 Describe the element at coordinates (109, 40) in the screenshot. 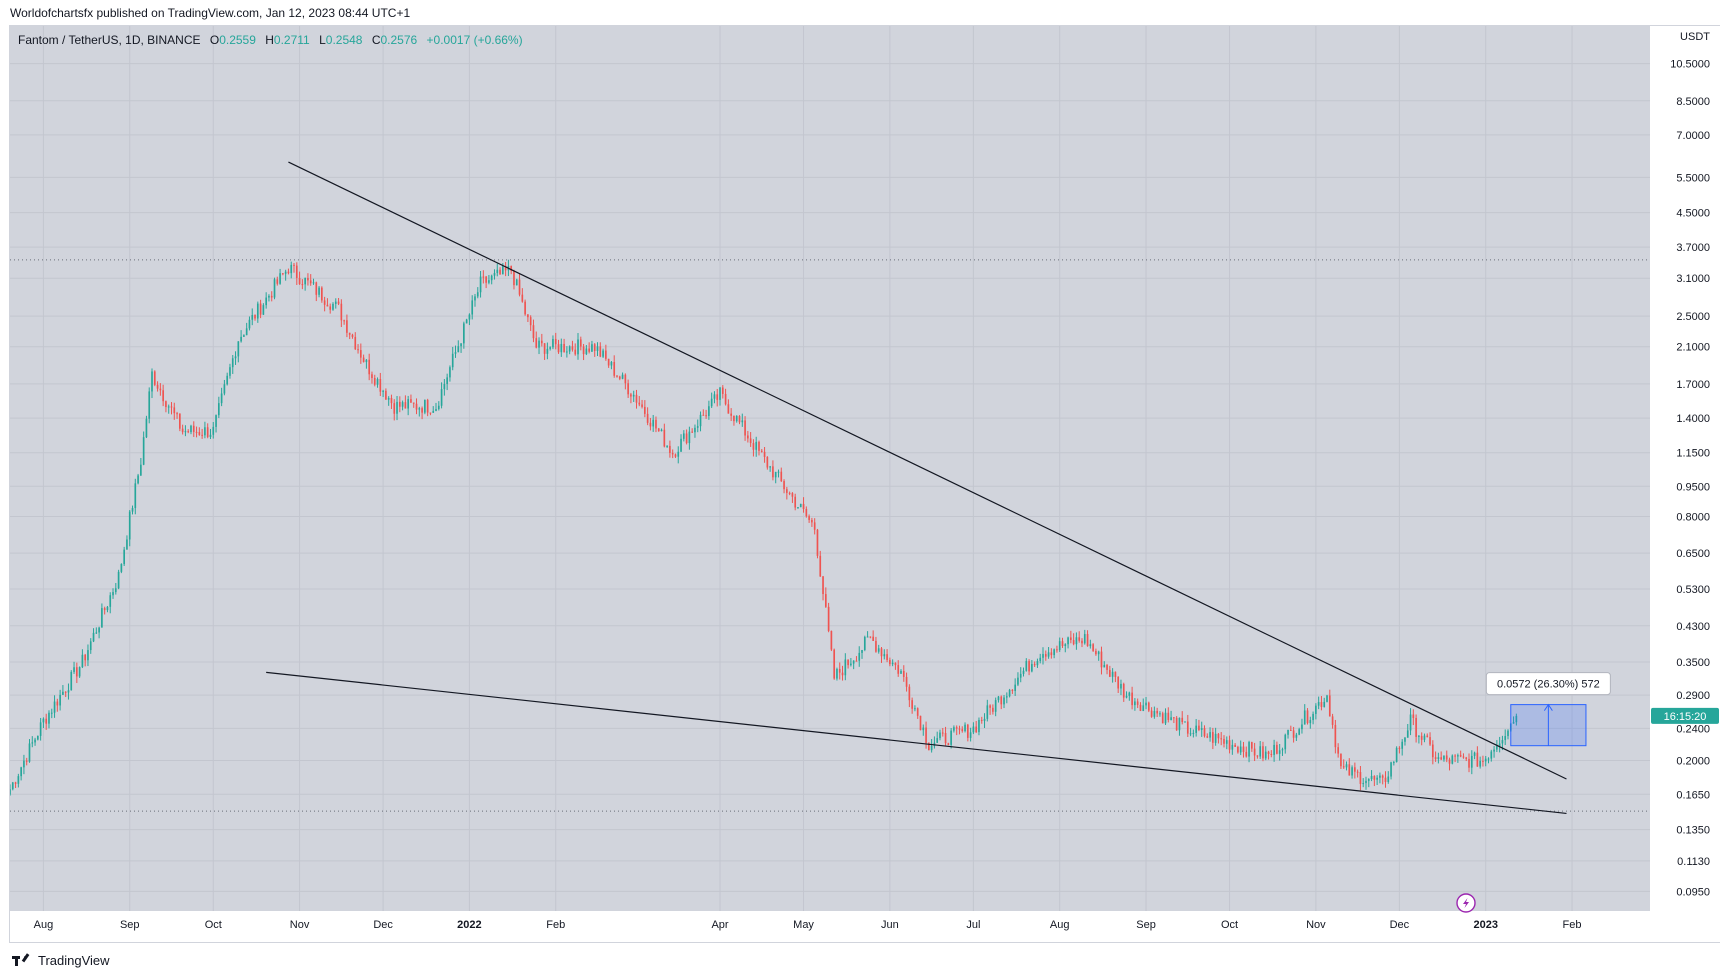

I see `legend-symbol: Fantom / TetherUS, 1D, BINANCE` at that location.